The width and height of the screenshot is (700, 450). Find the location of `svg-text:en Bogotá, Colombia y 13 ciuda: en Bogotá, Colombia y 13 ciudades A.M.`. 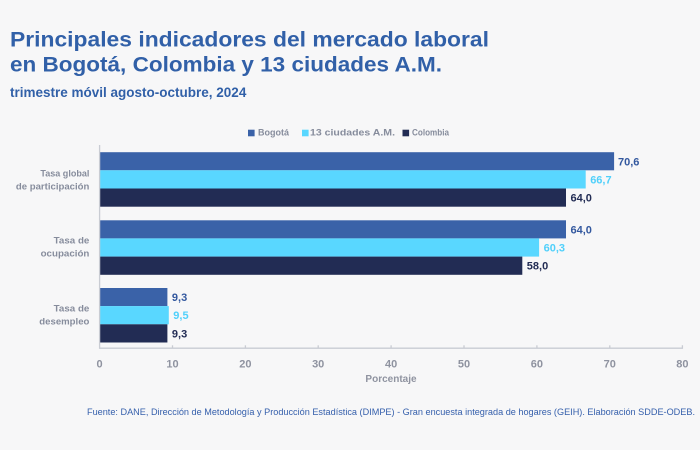

svg-text:en Bogotá, Colombia y 13 ciuda: en Bogotá, Colombia y 13 ciudades A.M. is located at coordinates (226, 65).